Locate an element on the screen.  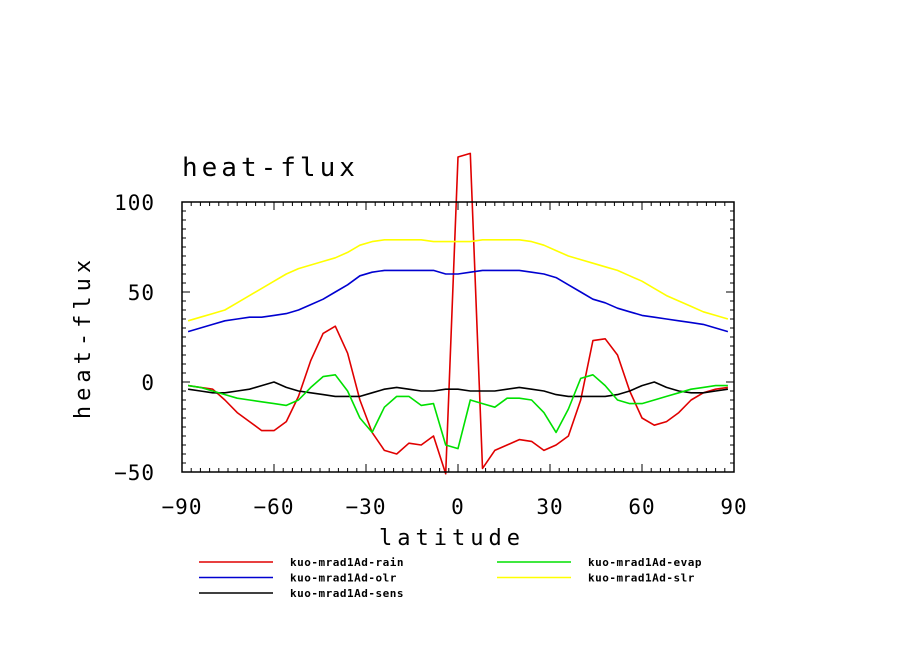
legend-label-1: kuo-mrad1Ad-olr is located at coordinates (343, 578).